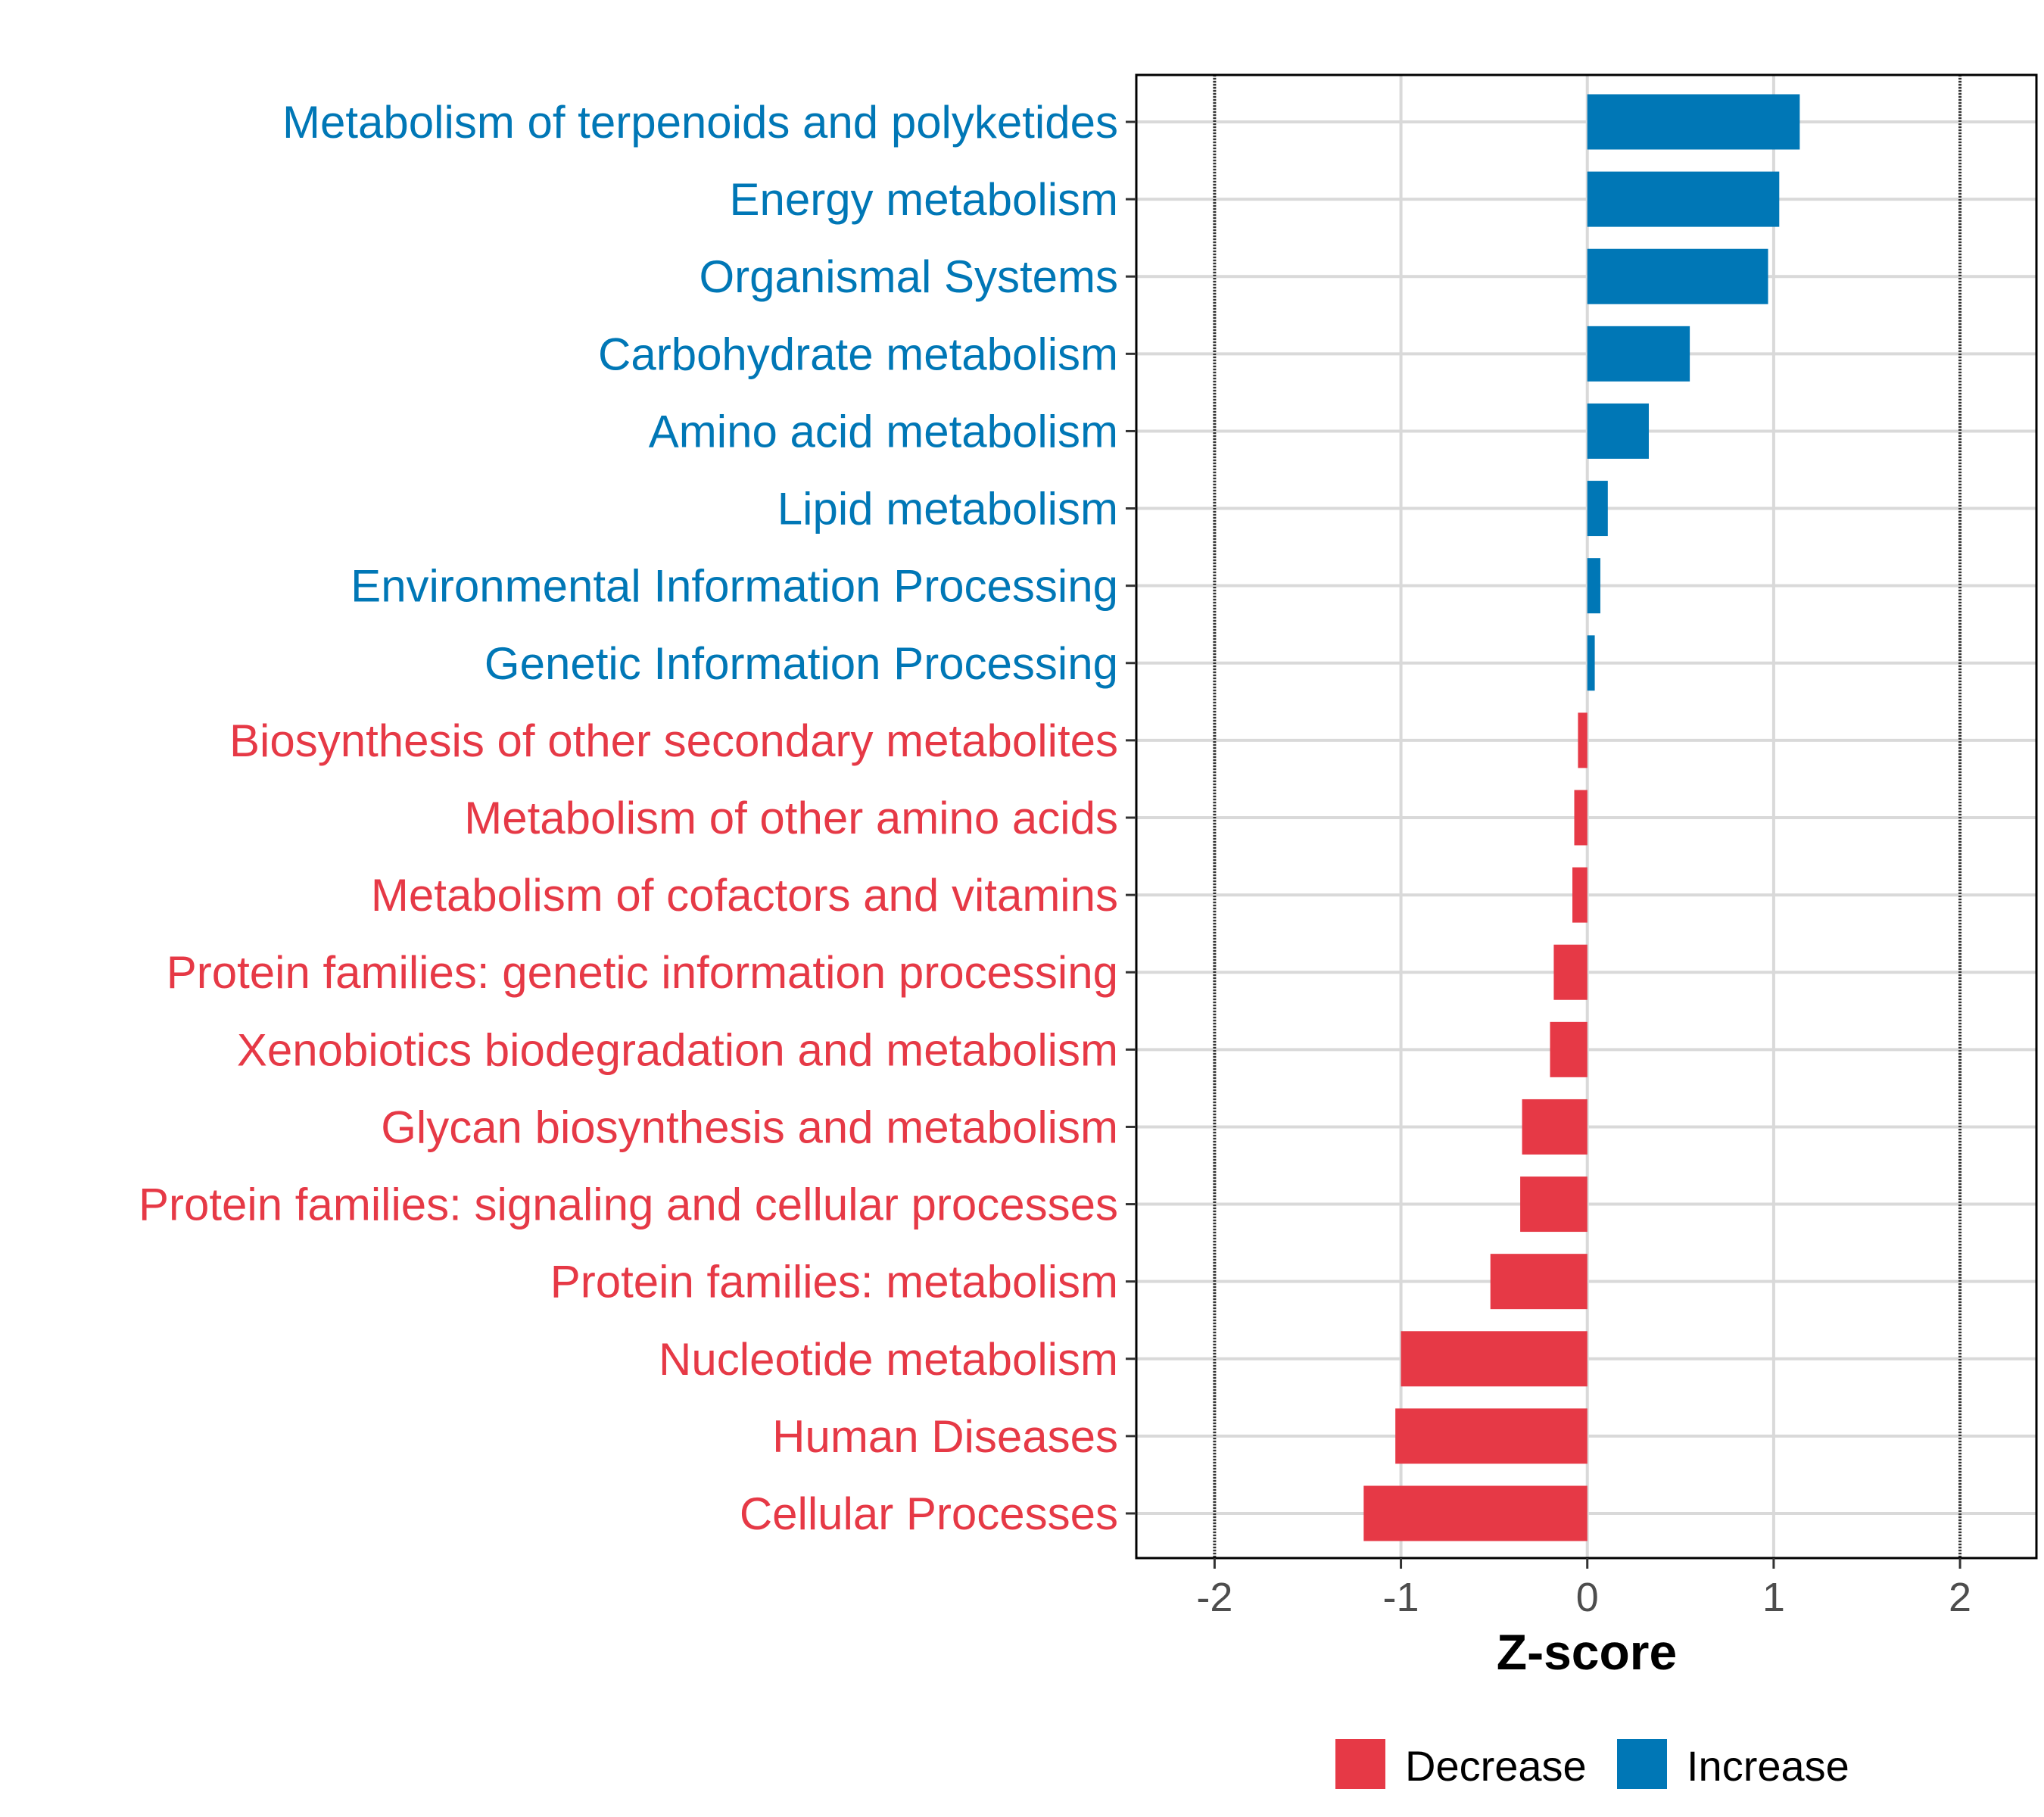 Image resolution: width=2044 pixels, height=1817 pixels. I want to click on y-tick-label: Metabolism of cofactors and vitamins, so click(744, 895).